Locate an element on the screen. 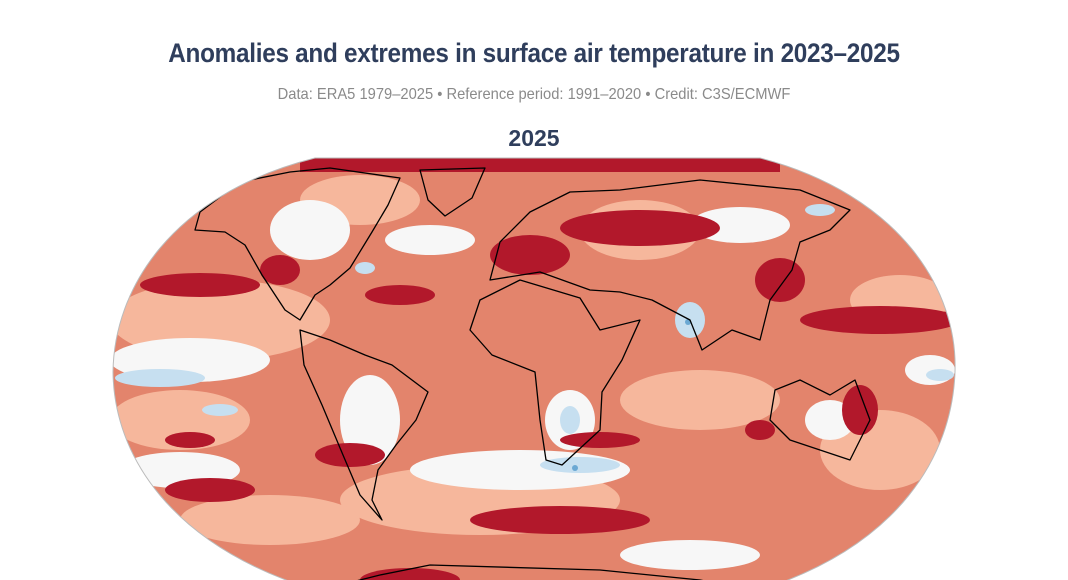 The height and width of the screenshot is (580, 1068). coastline-south-america is located at coordinates (364, 425).